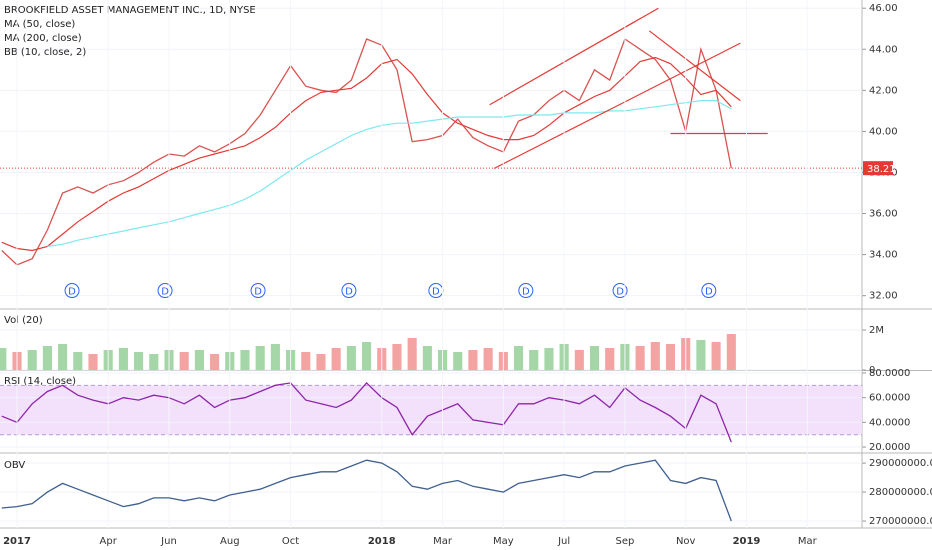  Describe the element at coordinates (503, 541) in the screenshot. I see `x-tick-label: May` at that location.